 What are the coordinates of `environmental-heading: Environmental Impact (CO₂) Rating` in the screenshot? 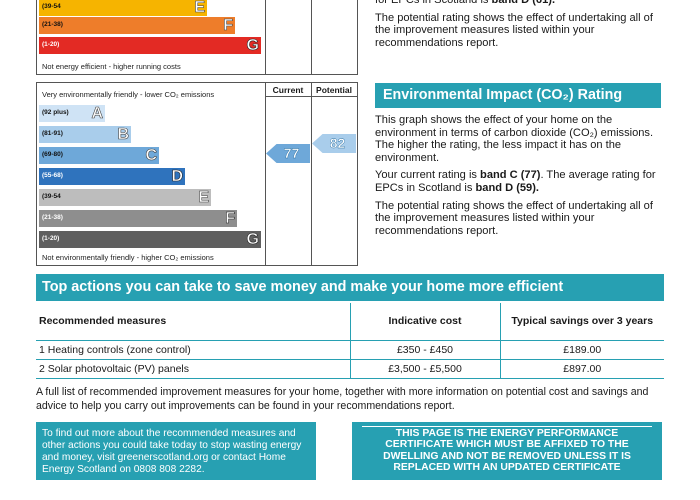 It's located at (518, 95).